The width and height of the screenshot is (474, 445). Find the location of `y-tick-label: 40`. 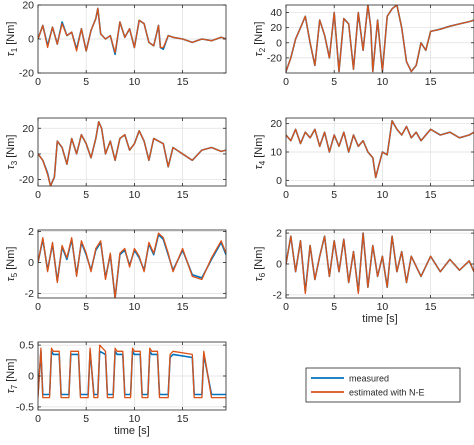

y-tick-label: 40 is located at coordinates (276, 13).